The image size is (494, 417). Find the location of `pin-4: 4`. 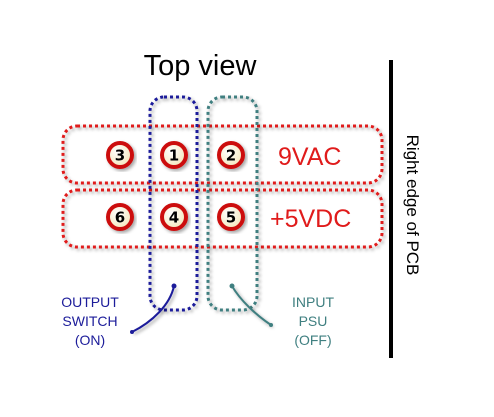

pin-4: 4 is located at coordinates (174, 217).